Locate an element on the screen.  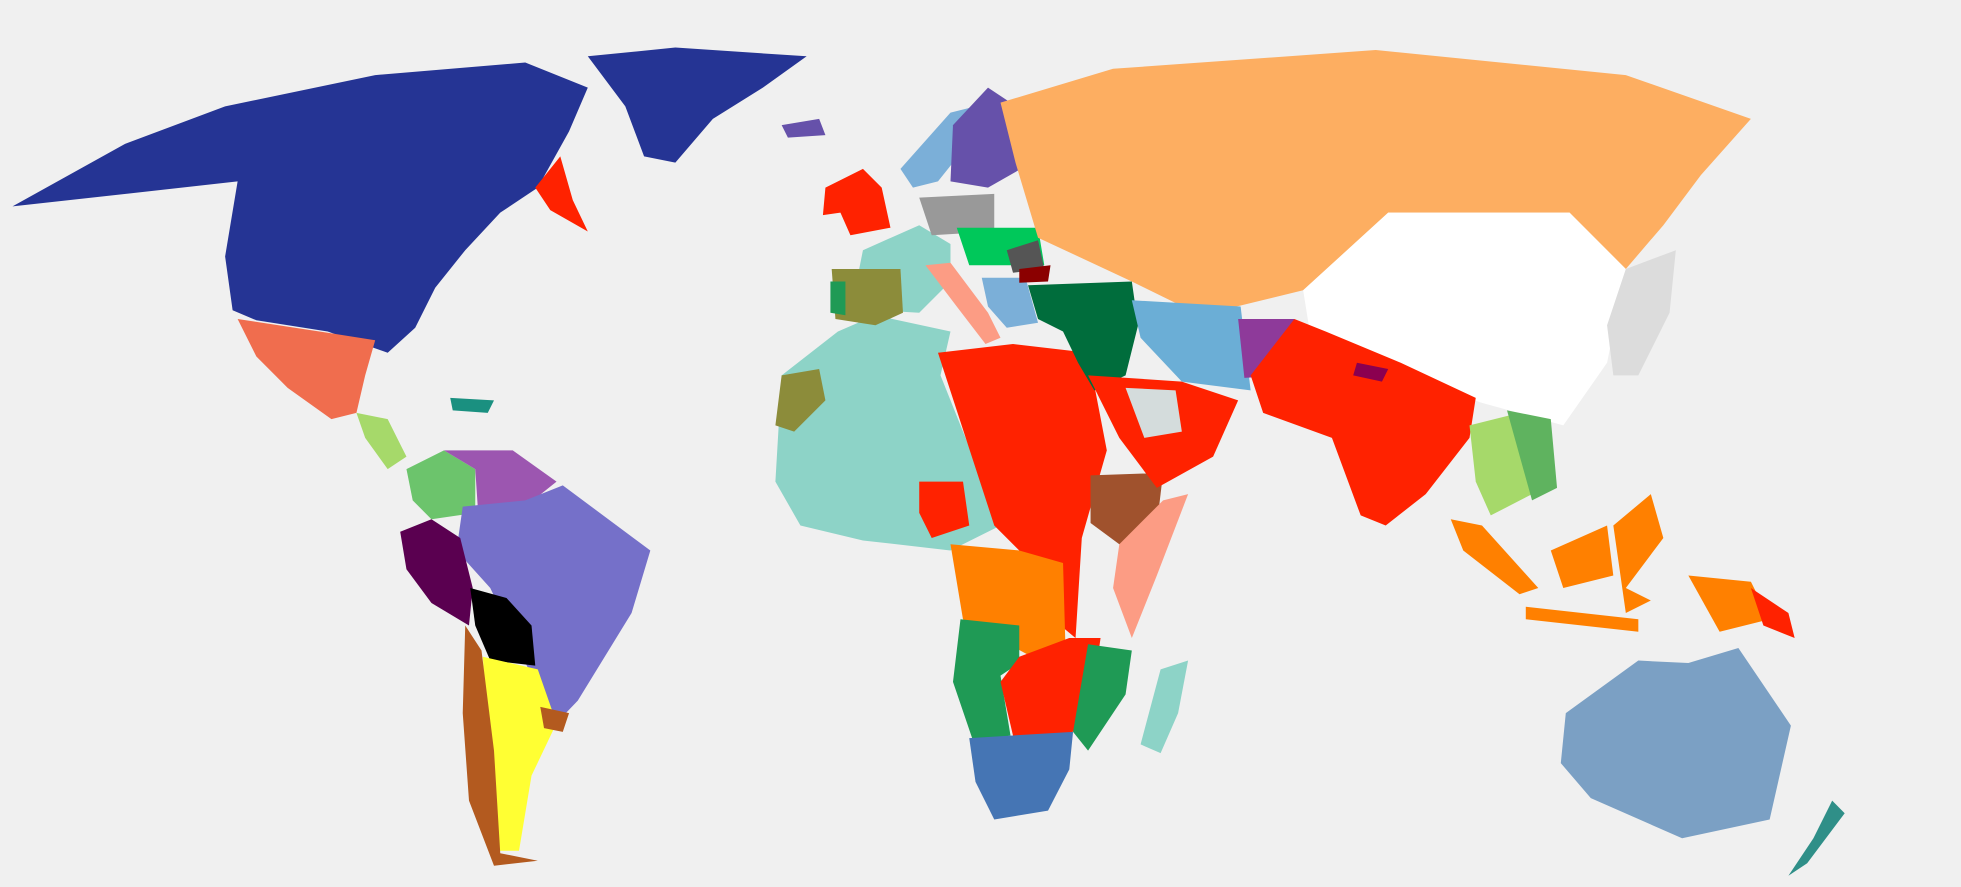
region-indonesia-borneo is located at coordinates (1582, 556).